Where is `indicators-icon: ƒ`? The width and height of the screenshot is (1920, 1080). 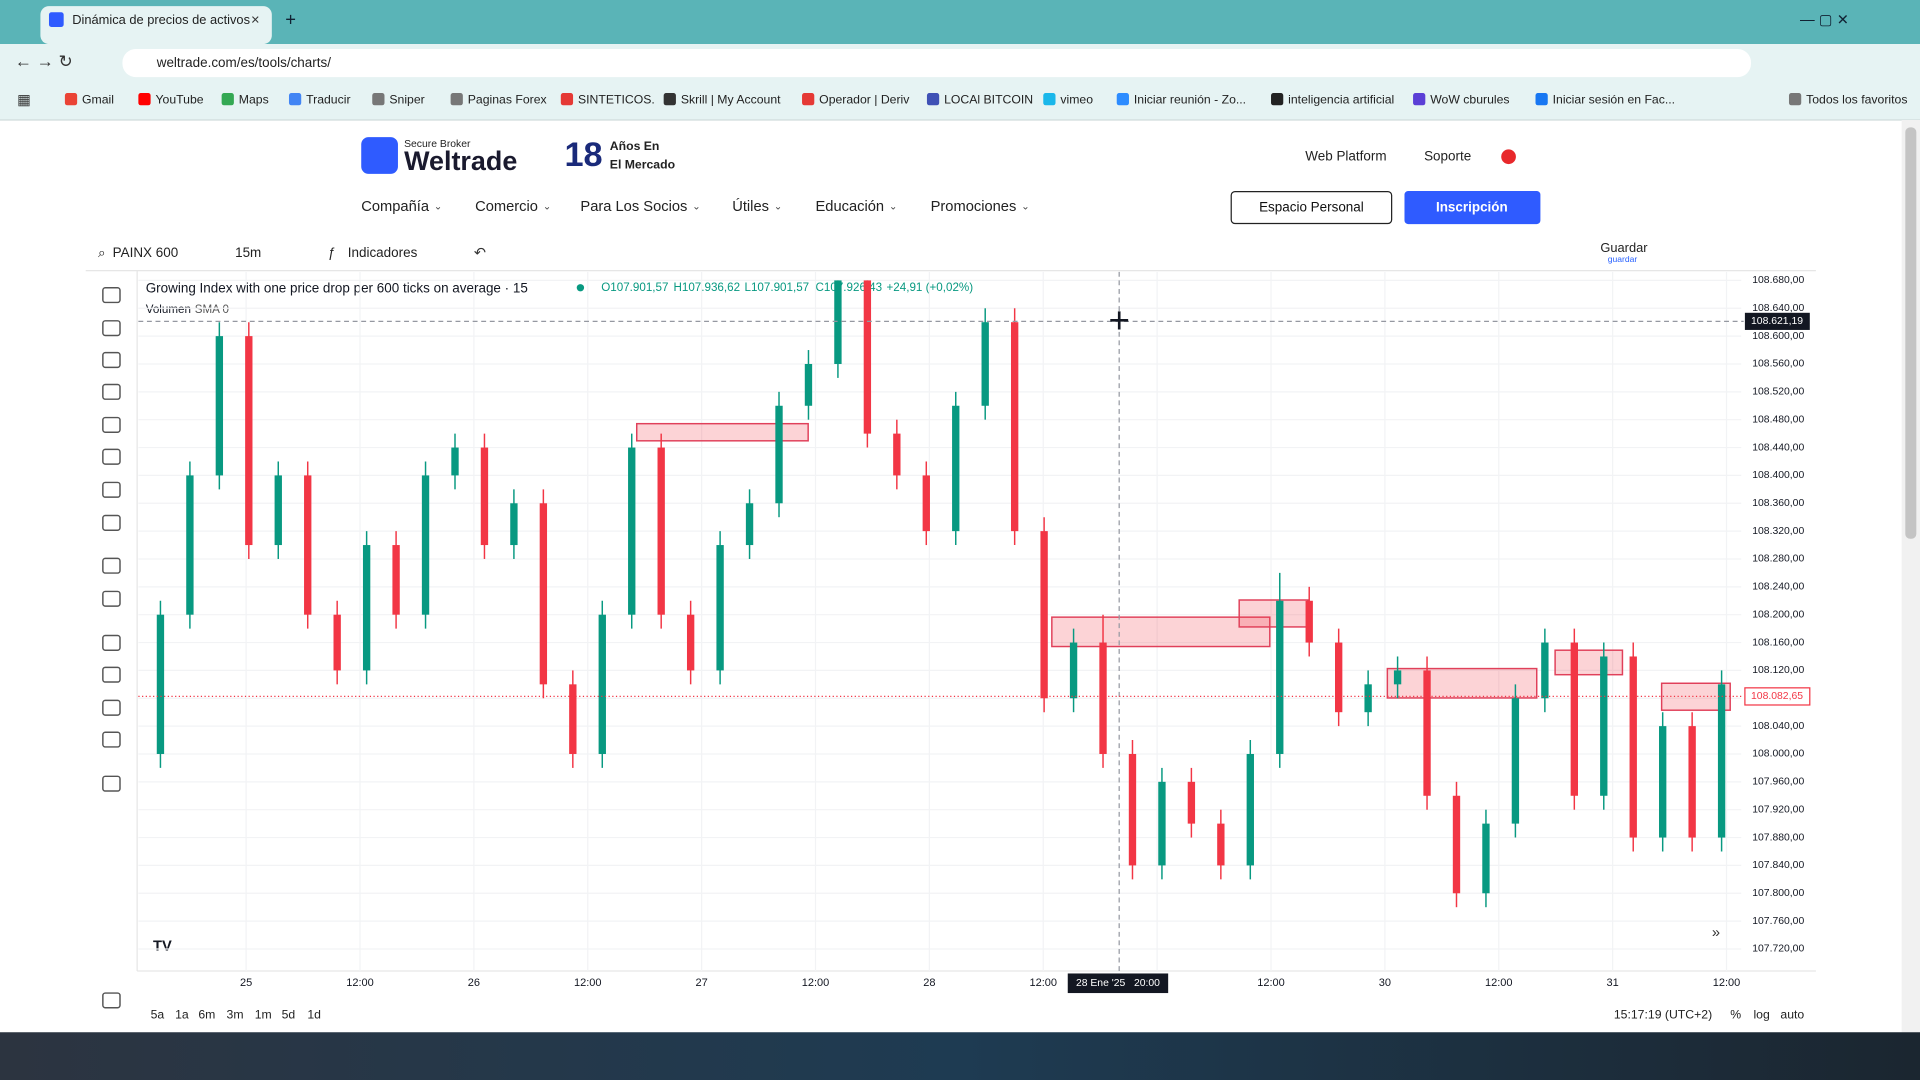
indicators-icon: ƒ is located at coordinates (331, 252).